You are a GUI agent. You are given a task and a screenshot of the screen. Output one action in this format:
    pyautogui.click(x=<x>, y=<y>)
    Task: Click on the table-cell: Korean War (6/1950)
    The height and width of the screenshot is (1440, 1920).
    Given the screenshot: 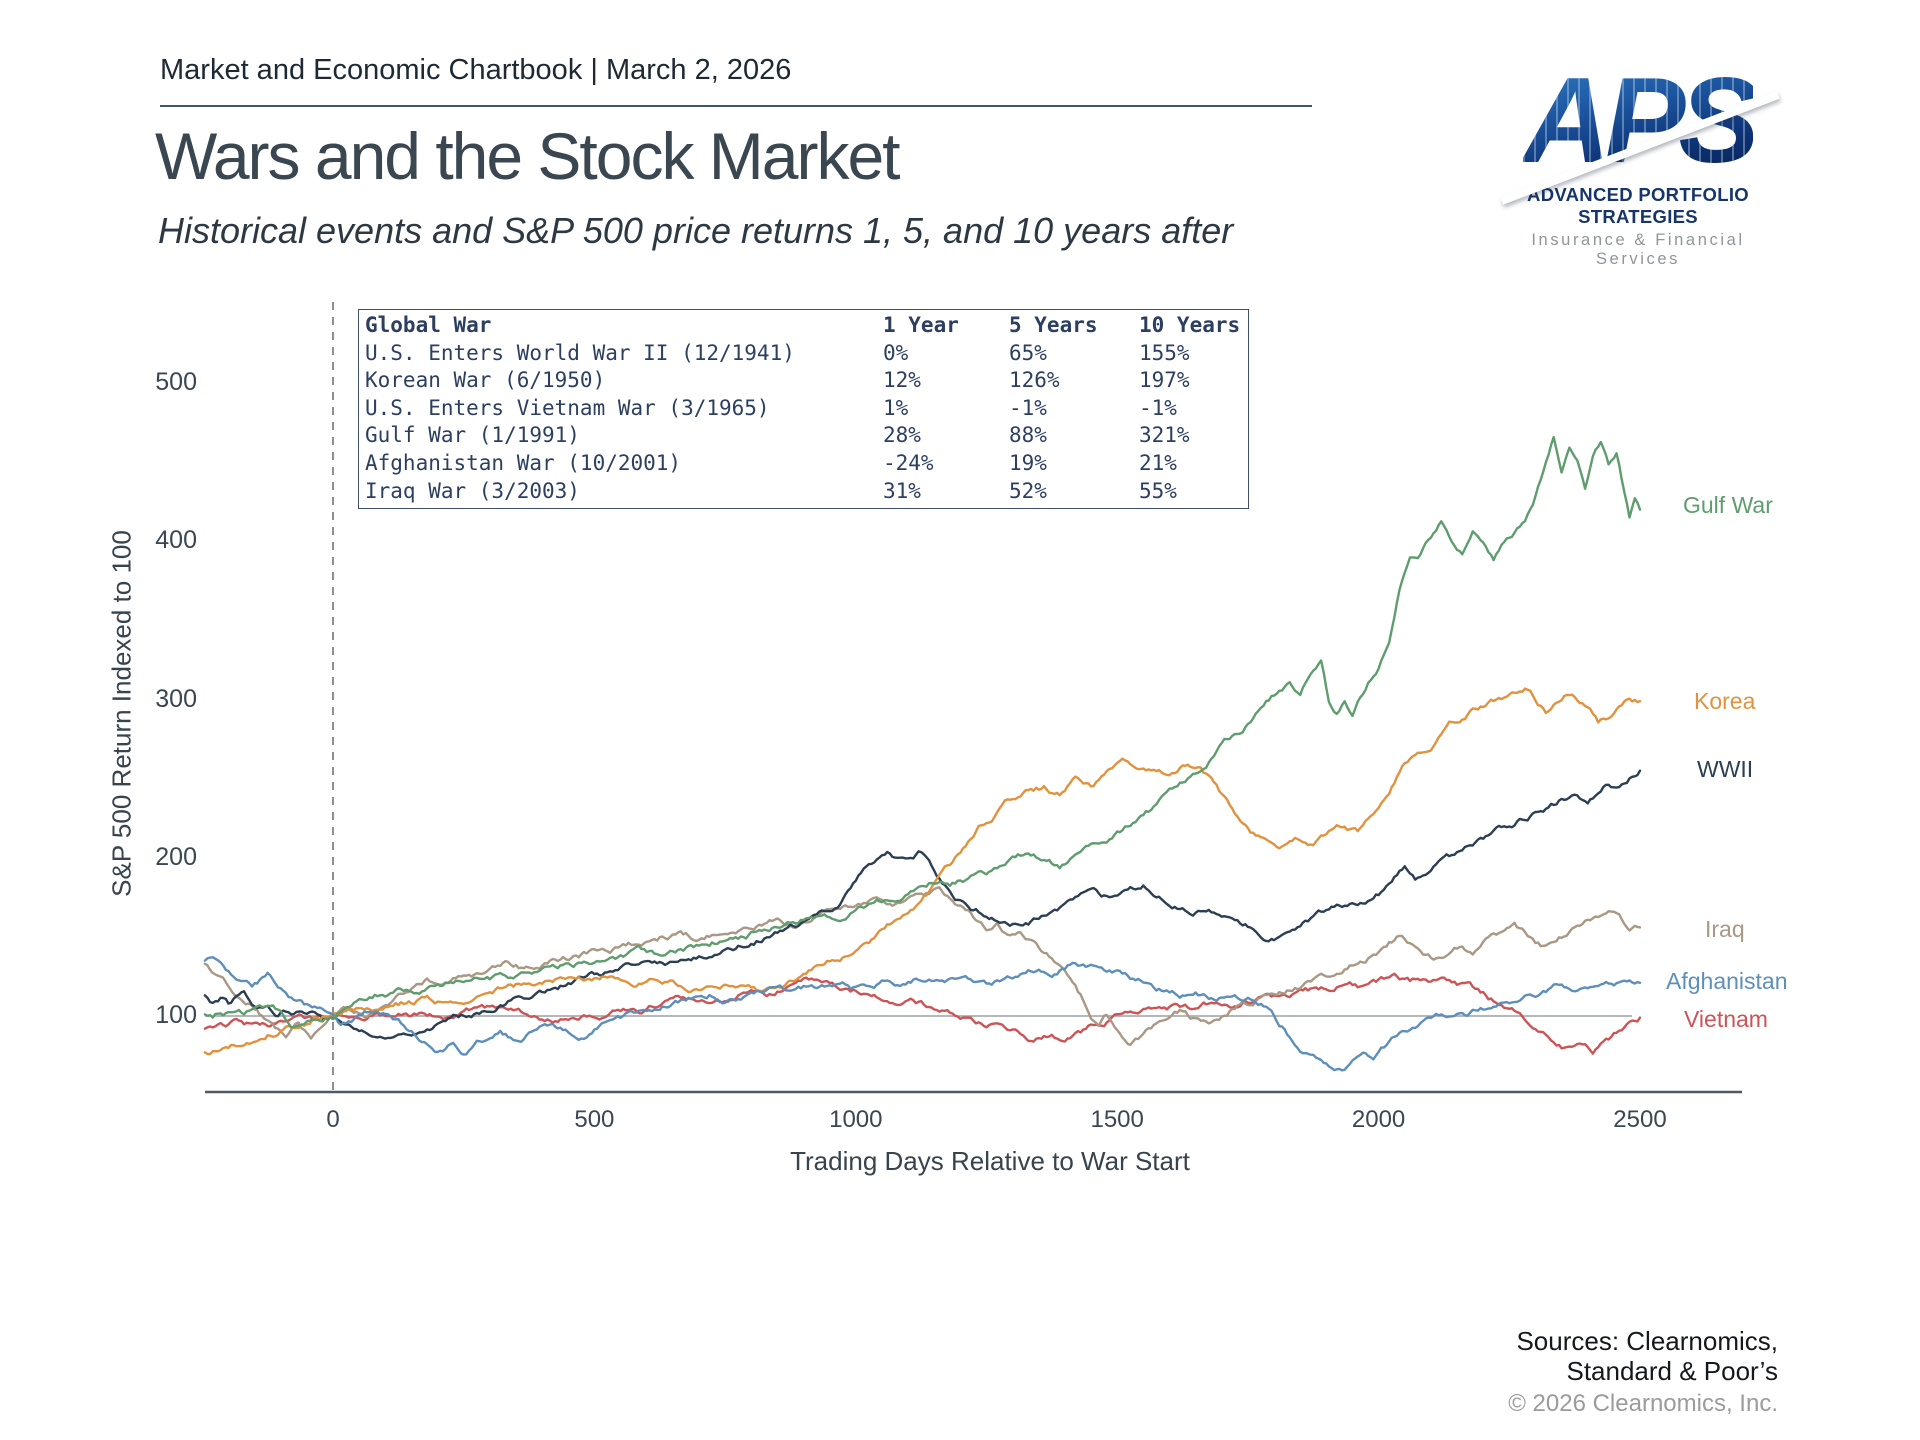 What is the action you would take?
    pyautogui.click(x=485, y=380)
    